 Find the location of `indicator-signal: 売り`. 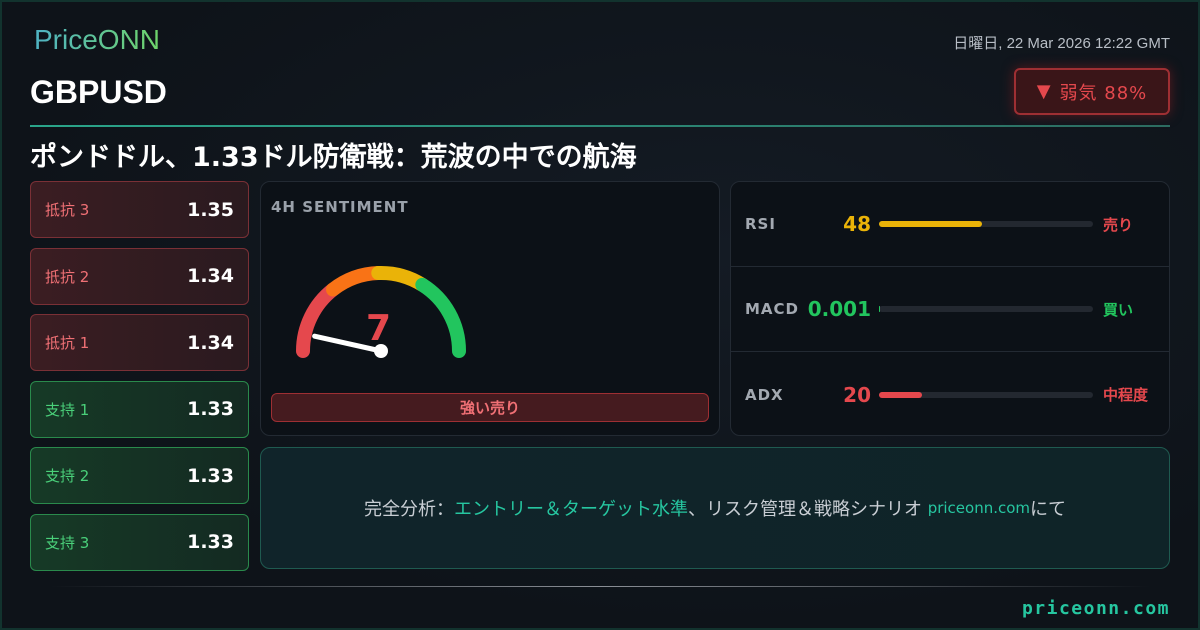

indicator-signal: 売り is located at coordinates (1118, 224).